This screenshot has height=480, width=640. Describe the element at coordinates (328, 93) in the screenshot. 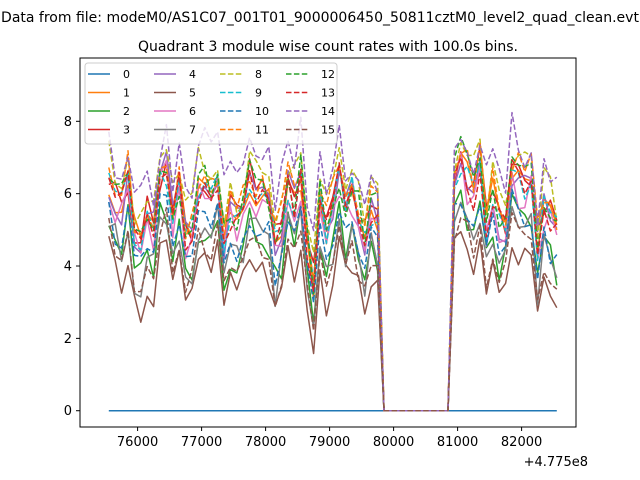

I see `legend-label-13: 13` at that location.